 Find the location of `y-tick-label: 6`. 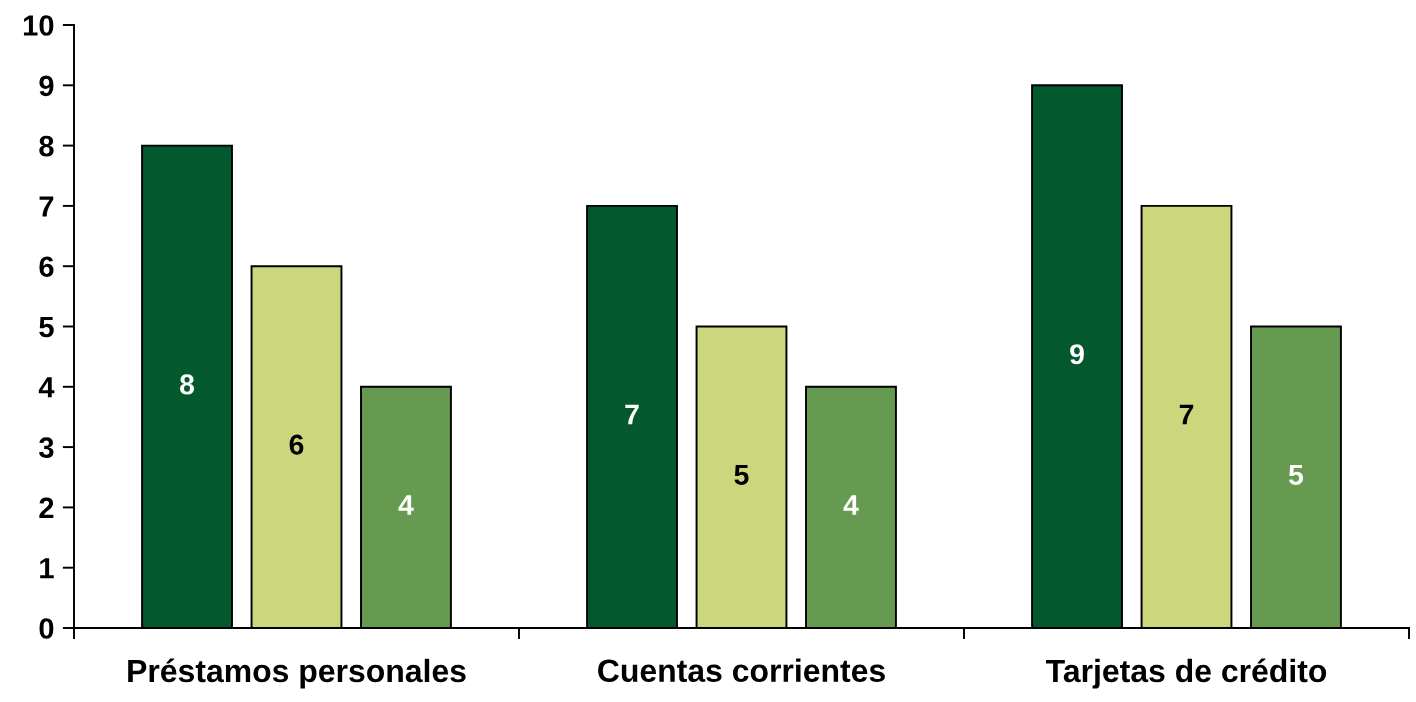

y-tick-label: 6 is located at coordinates (46, 267).